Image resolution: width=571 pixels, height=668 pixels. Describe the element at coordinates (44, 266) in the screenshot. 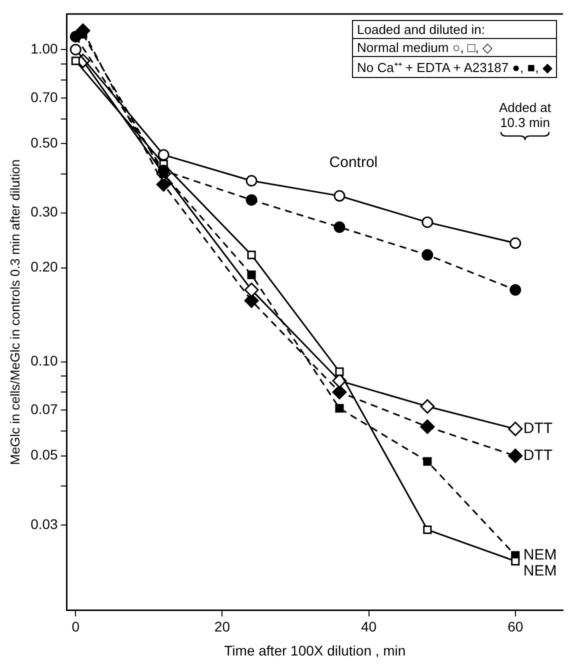

I see `y-tick-label: 0.20` at that location.